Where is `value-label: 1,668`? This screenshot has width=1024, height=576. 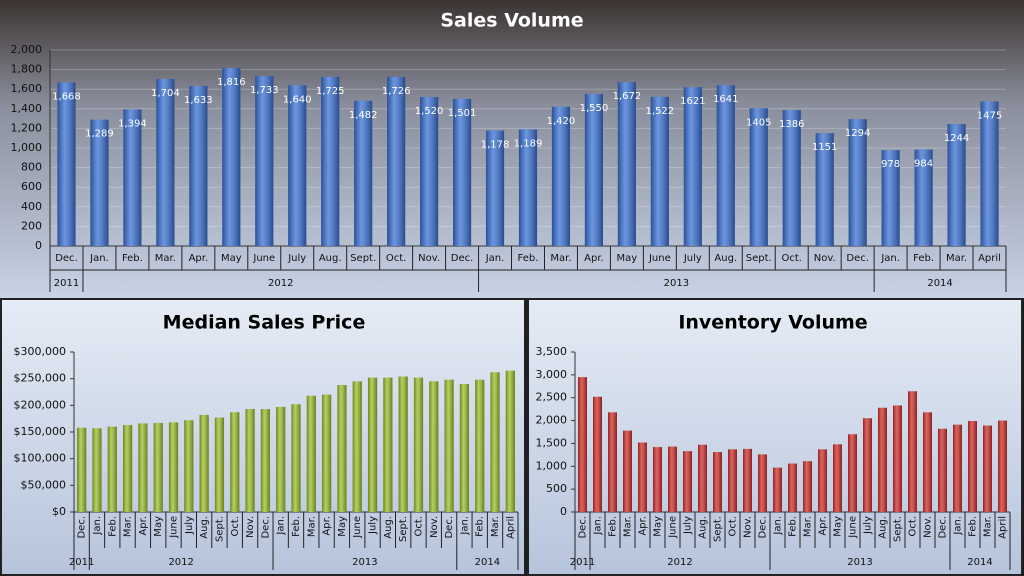
value-label: 1,668 is located at coordinates (66, 97).